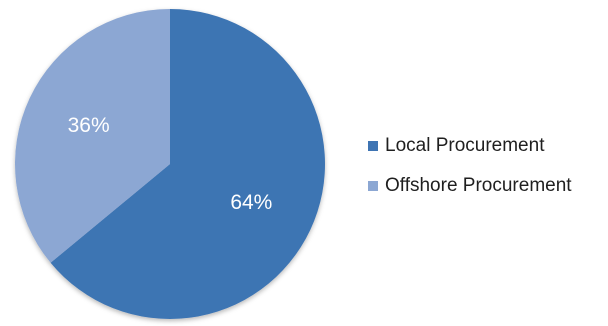  What do you see at coordinates (478, 185) in the screenshot?
I see `legend-label-offshore-procurement: Offshore Procurement` at bounding box center [478, 185].